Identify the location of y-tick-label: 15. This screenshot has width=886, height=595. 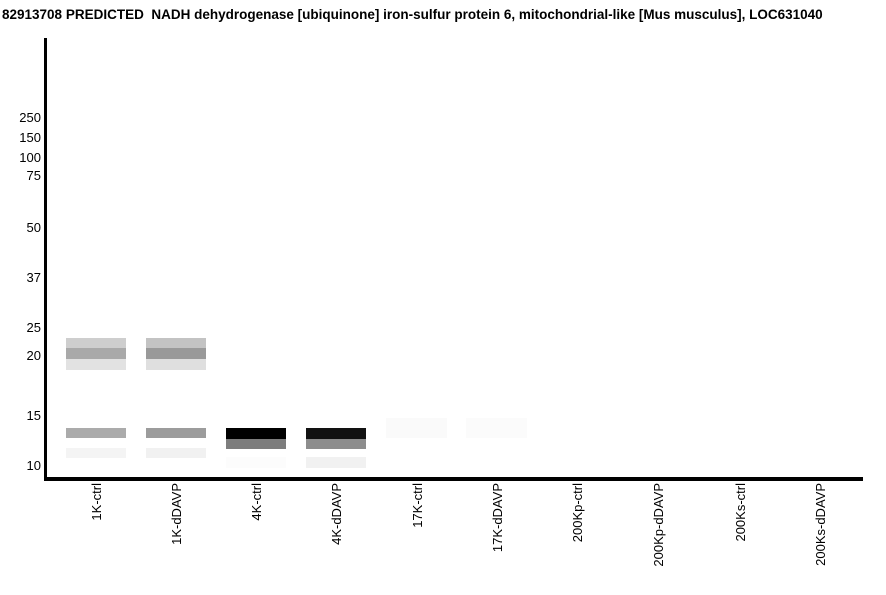
(33, 415).